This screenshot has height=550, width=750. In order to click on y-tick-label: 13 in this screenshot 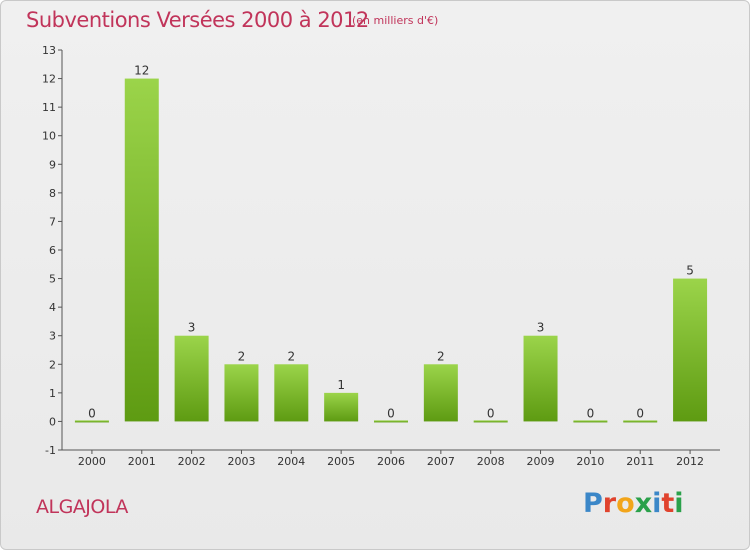, I will do `click(49, 50)`.